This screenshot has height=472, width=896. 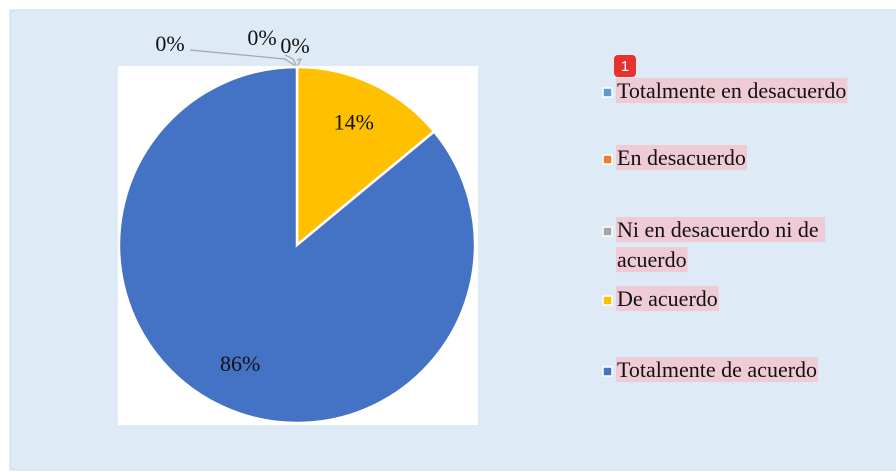 I want to click on legend-label: Totalmente en desacuerdo, so click(x=731, y=90).